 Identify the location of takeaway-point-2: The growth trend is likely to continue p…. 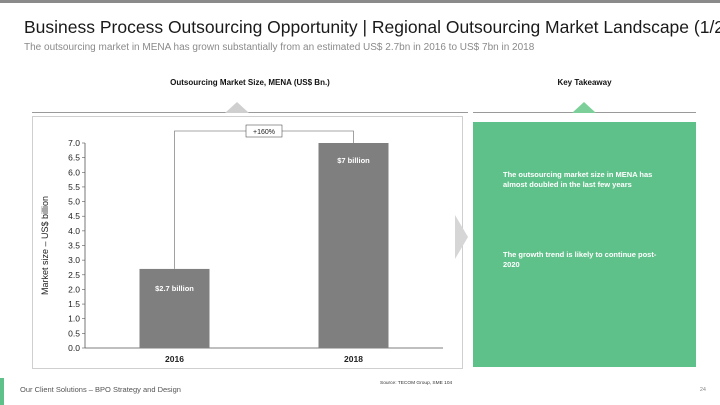
(580, 259).